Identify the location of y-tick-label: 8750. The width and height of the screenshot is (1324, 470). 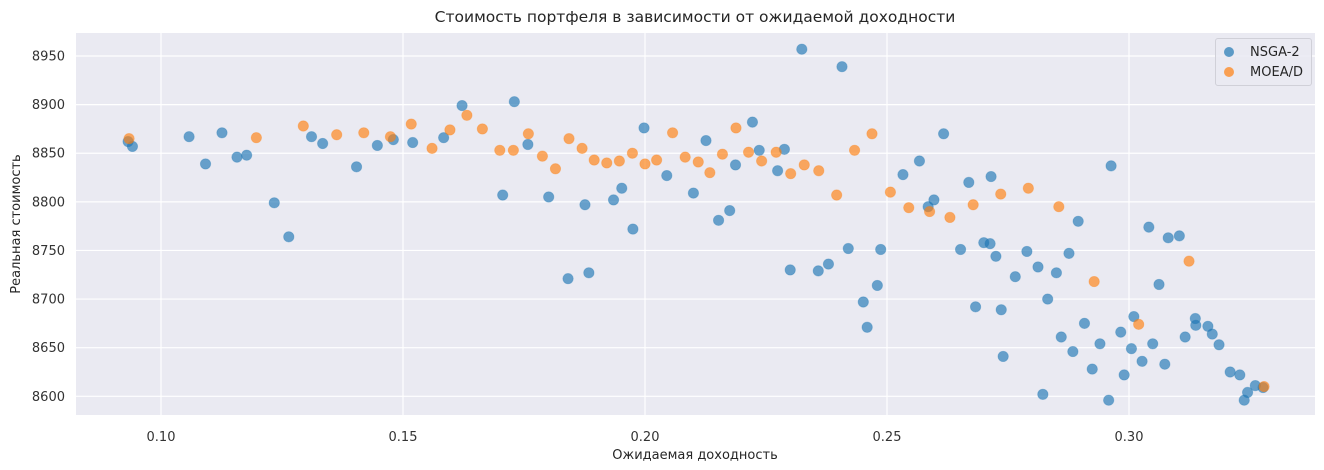
(48, 251).